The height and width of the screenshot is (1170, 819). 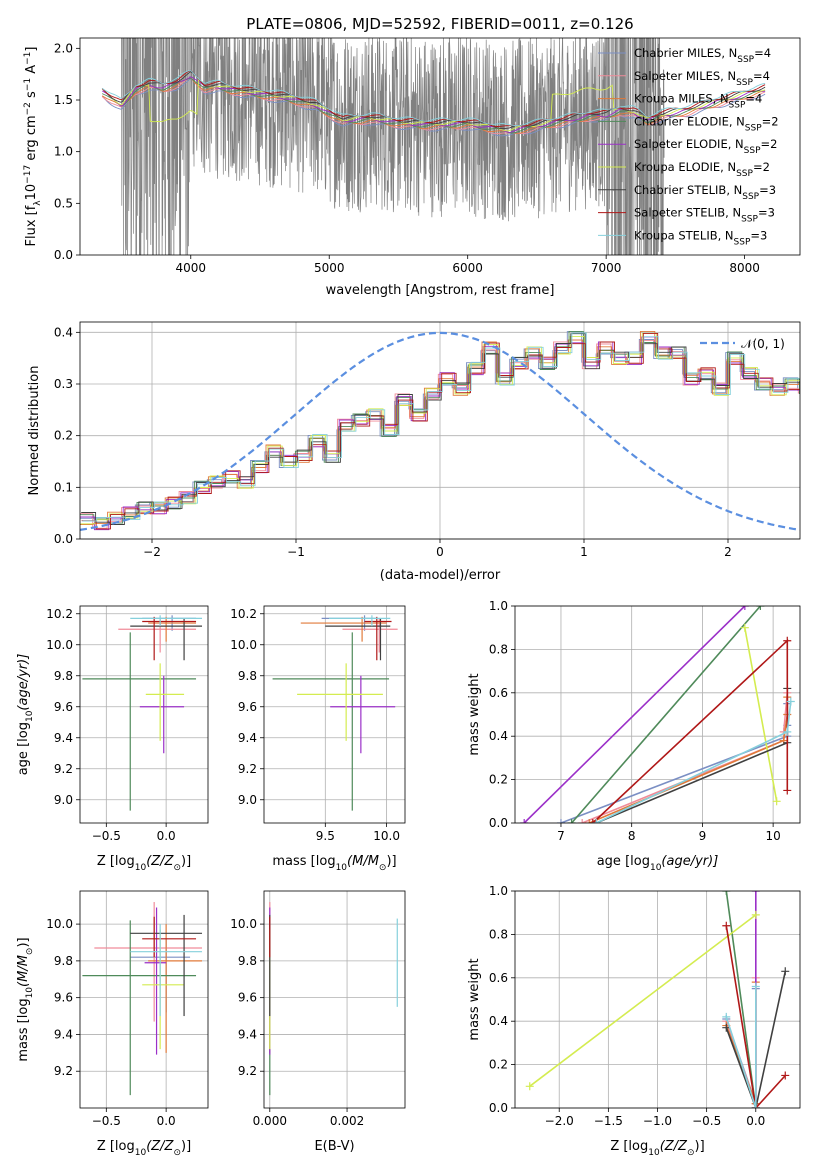 What do you see at coordinates (334, 1146) in the screenshot?
I see `x-axis-label: E(B-V)` at bounding box center [334, 1146].